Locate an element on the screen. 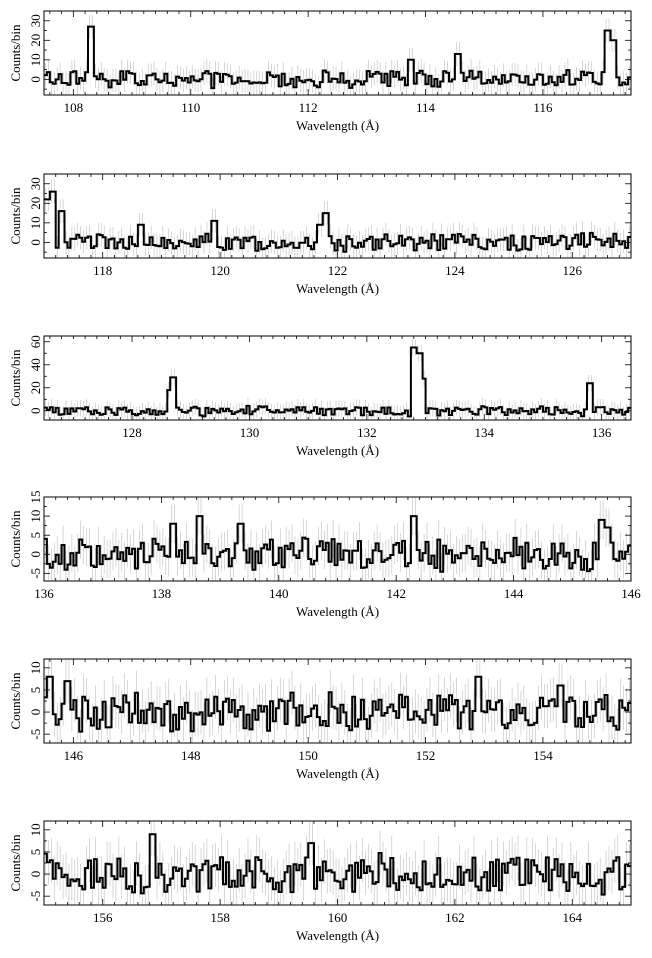 The width and height of the screenshot is (652, 958). x-tick-label: 138 is located at coordinates (162, 593).